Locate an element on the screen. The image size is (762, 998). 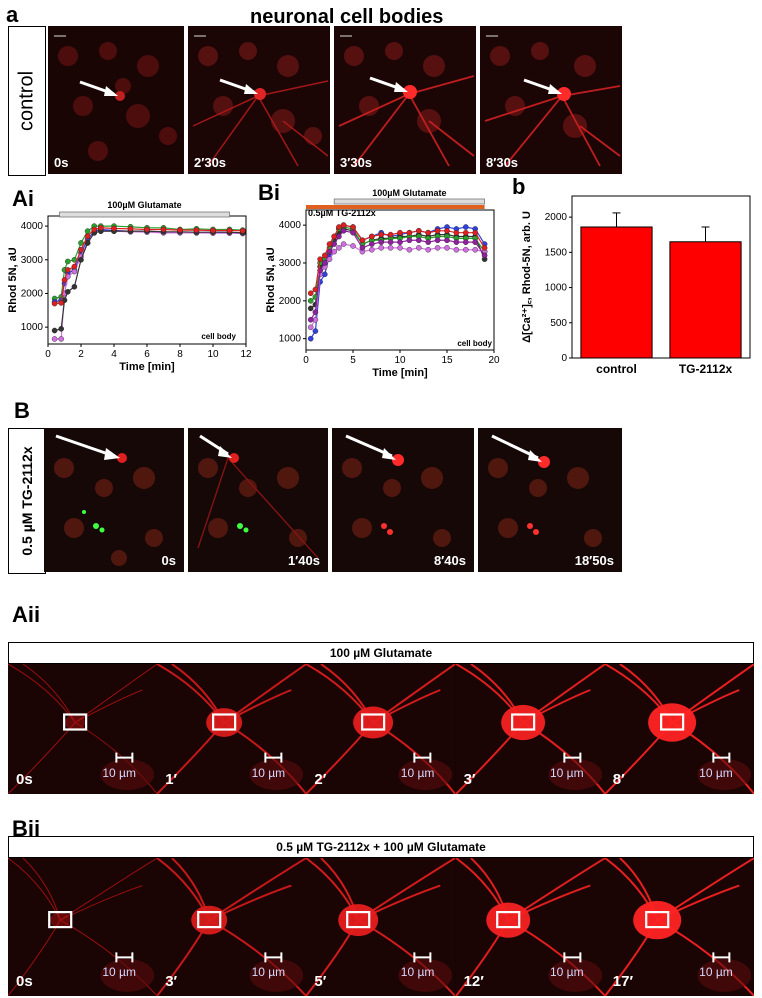
bar is located at coordinates (616, 292).